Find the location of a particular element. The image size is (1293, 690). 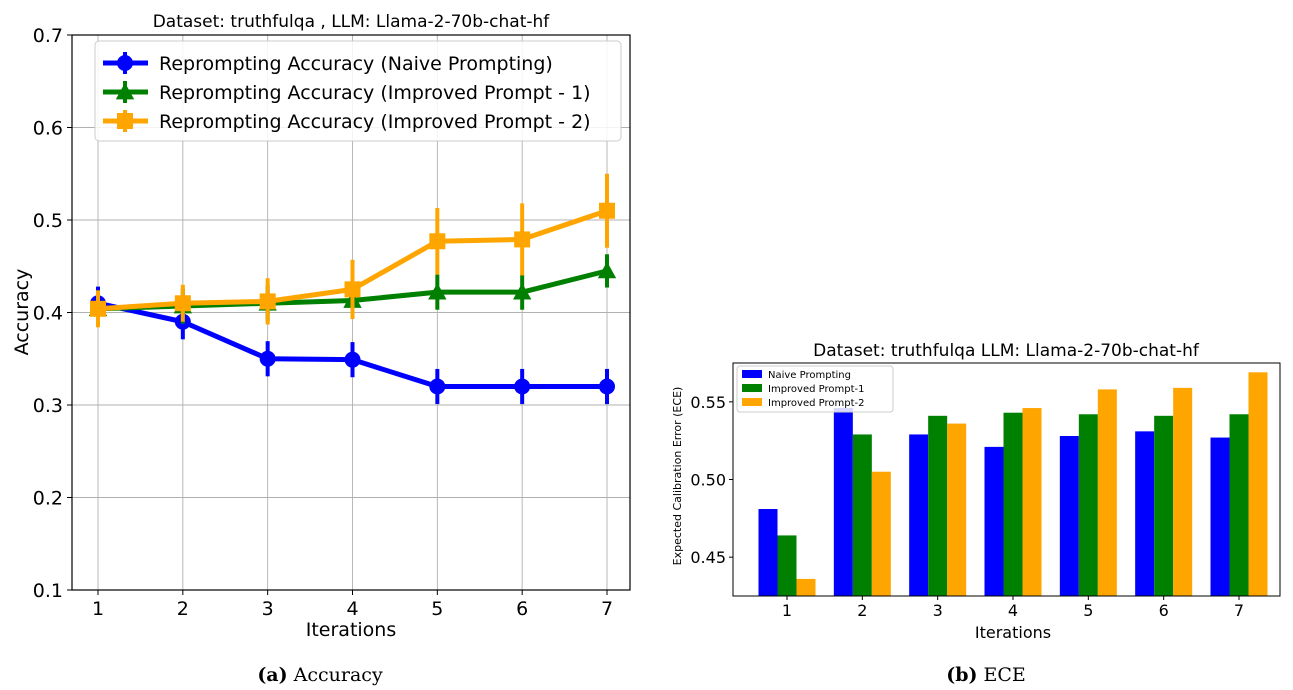

accuracy-x-tick-label: 2 is located at coordinates (183, 609).